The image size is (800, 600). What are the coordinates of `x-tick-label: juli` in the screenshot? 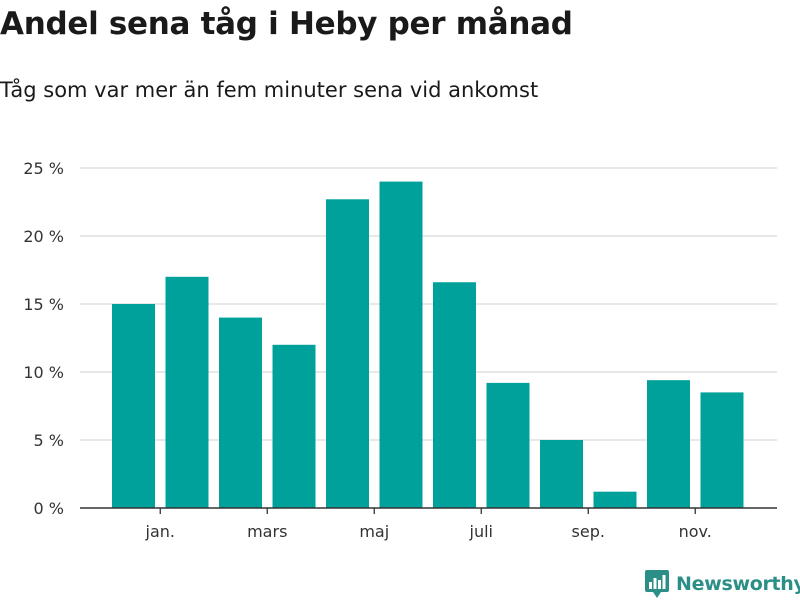 It's located at (481, 531).